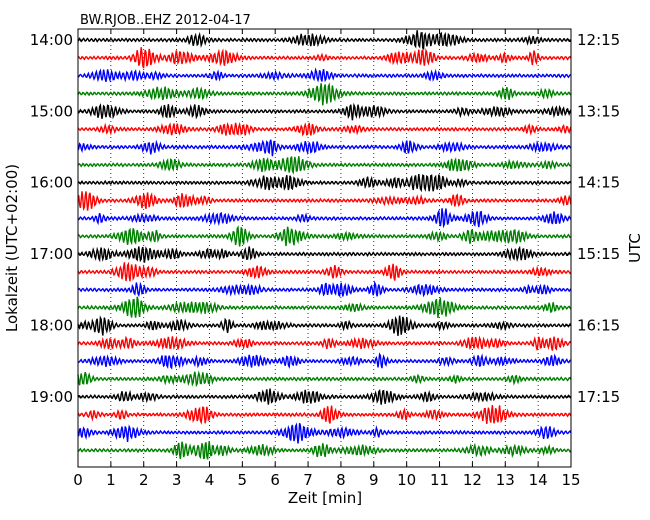 This screenshot has width=650, height=520. I want to click on x-tick-label: 5, so click(243, 480).